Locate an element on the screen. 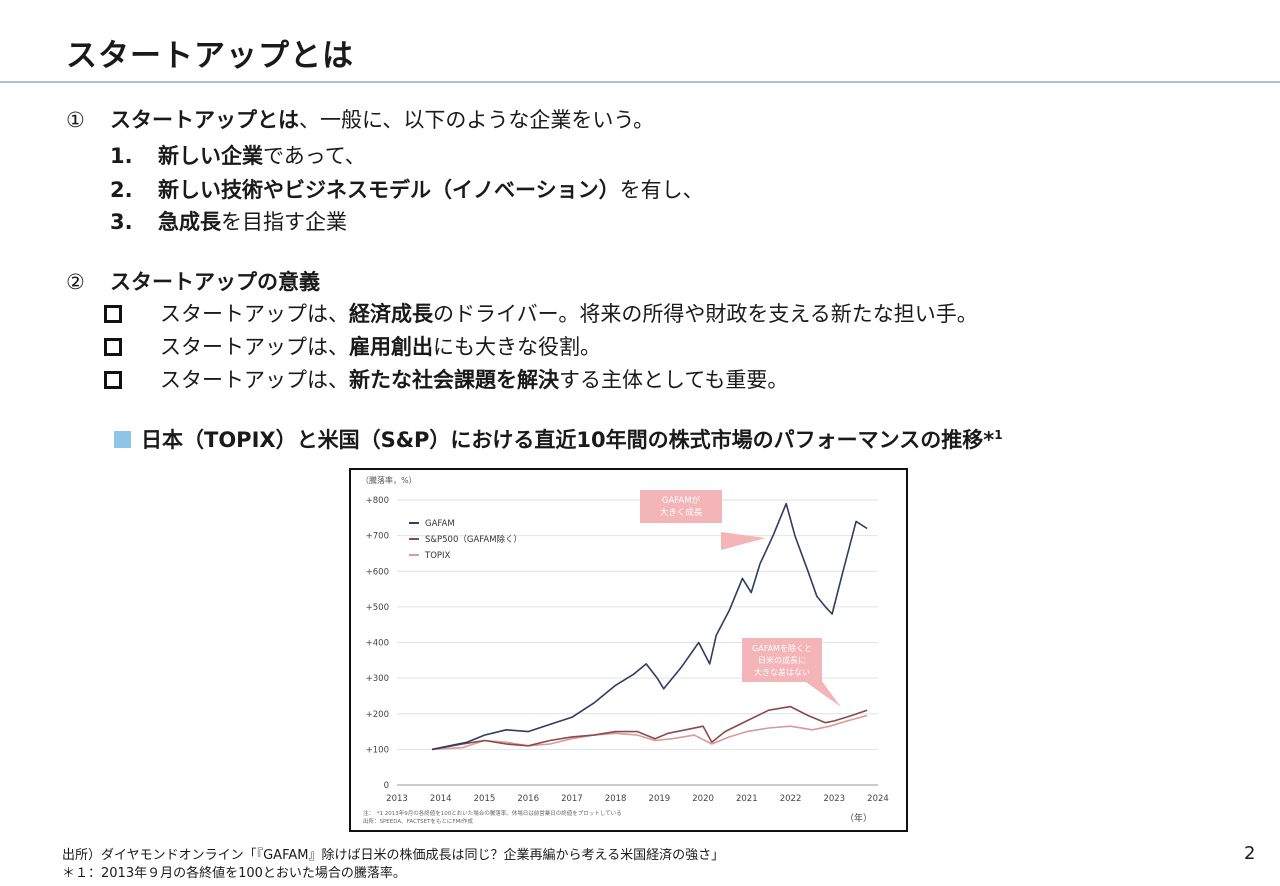 This screenshot has height=886, width=1280. bullet-bold: 経済成長 is located at coordinates (391, 314).